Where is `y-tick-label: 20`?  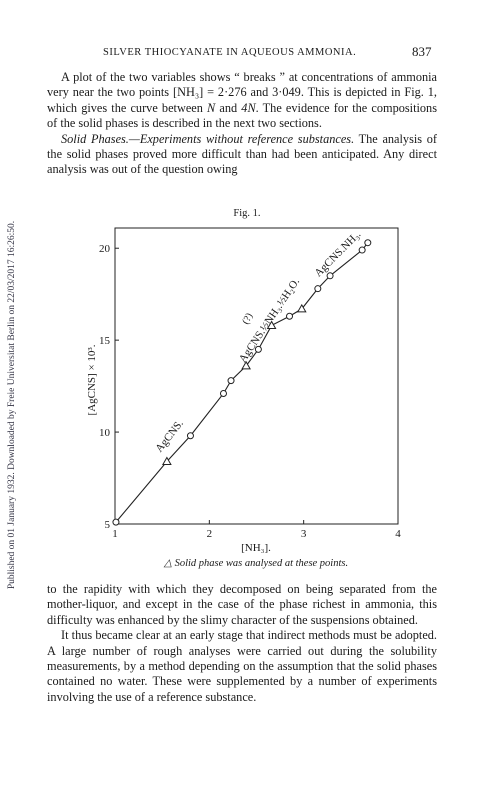
y-tick-label: 20 is located at coordinates (105, 249).